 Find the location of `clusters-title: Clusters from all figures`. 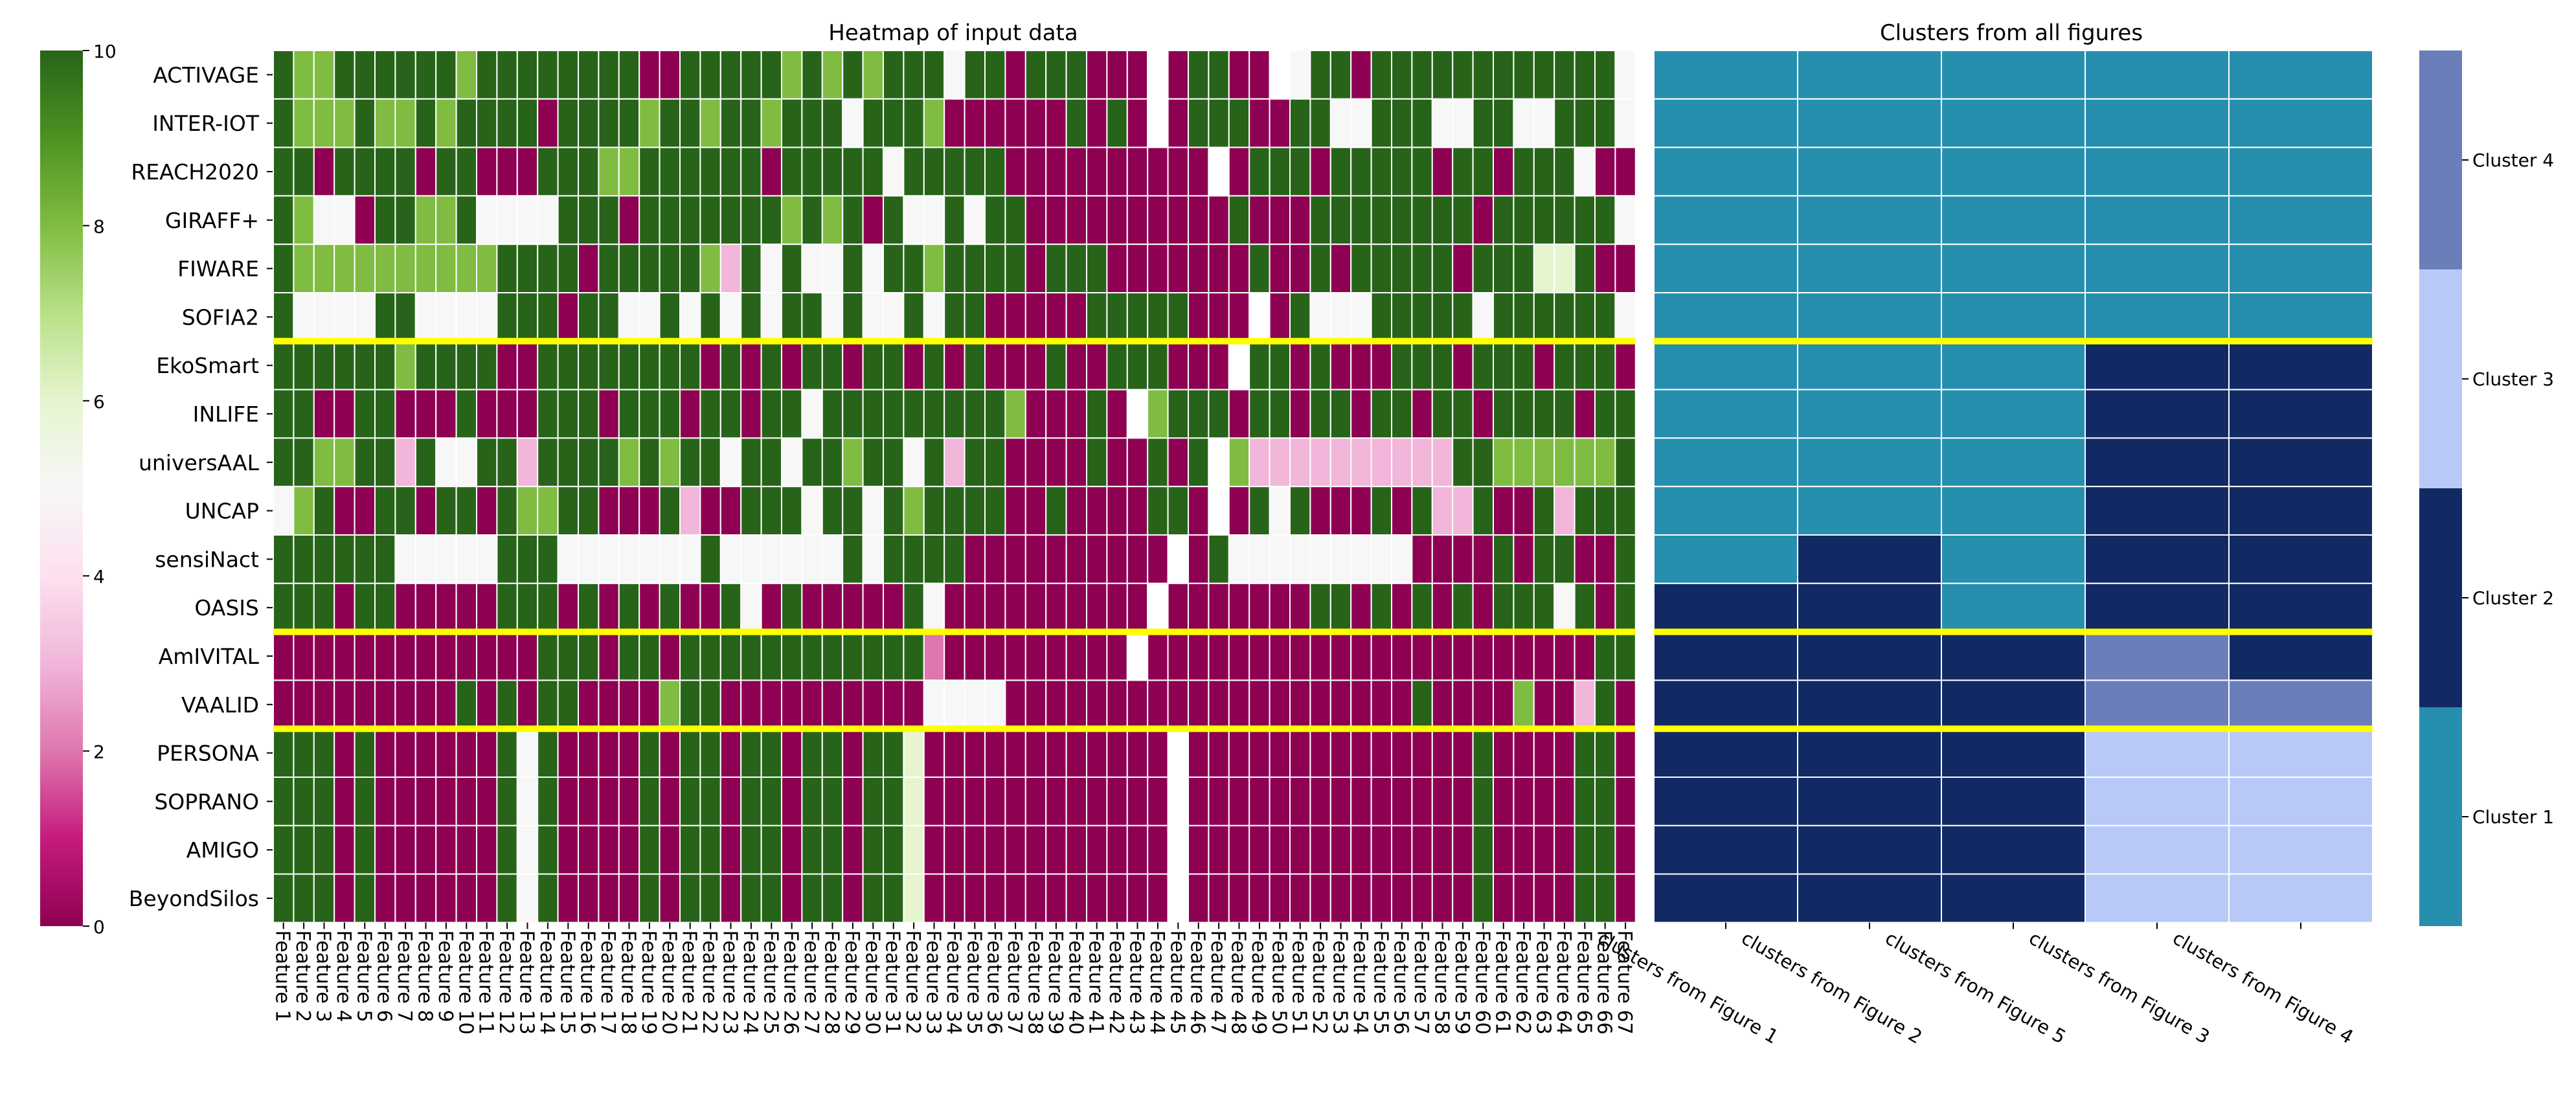

clusters-title: Clusters from all figures is located at coordinates (2011, 33).